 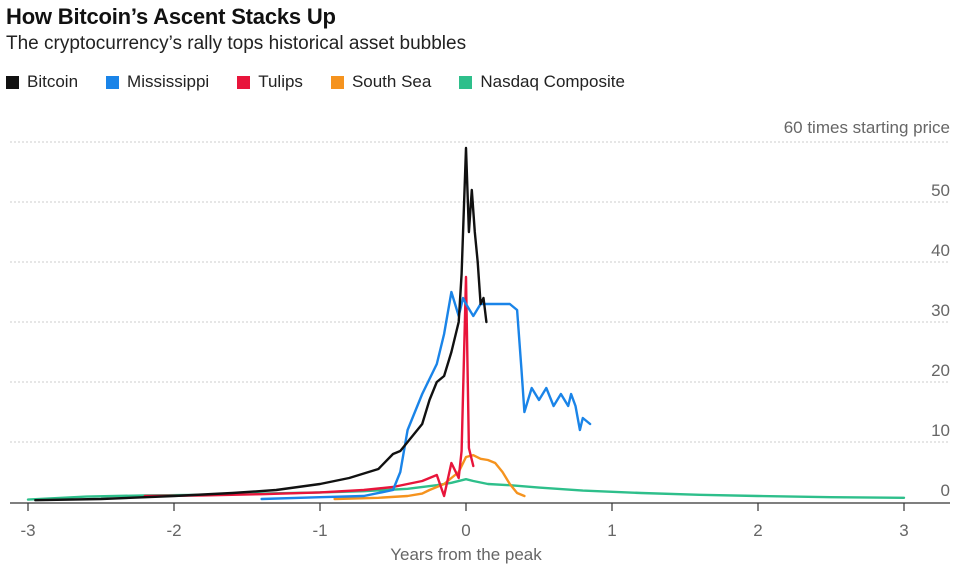 What do you see at coordinates (391, 81) in the screenshot?
I see `legend-label-south-sea: South Sea` at bounding box center [391, 81].